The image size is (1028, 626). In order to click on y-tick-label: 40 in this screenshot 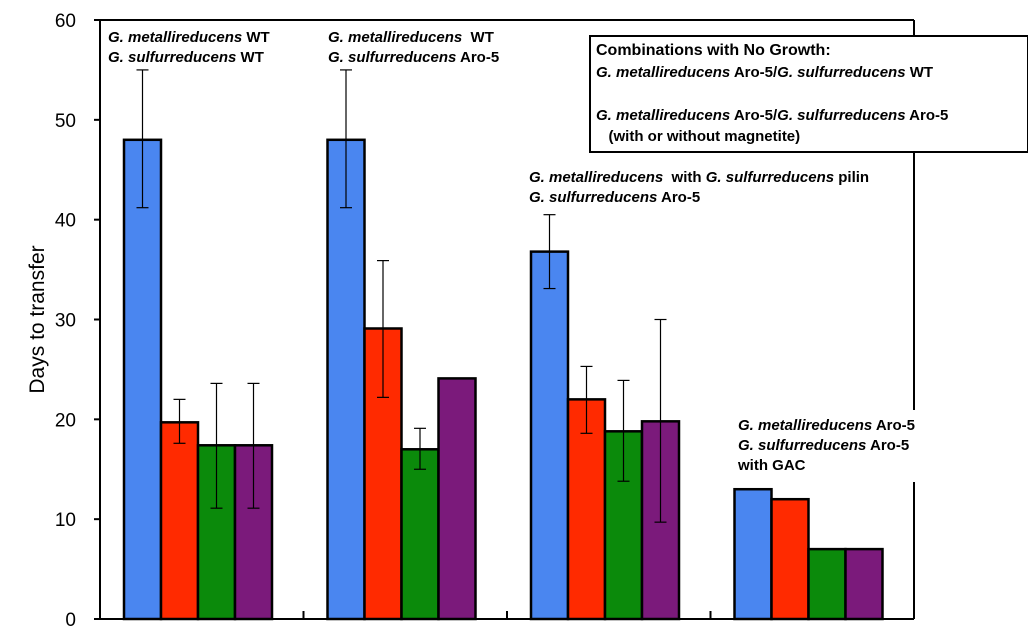, I will do `click(65, 221)`.